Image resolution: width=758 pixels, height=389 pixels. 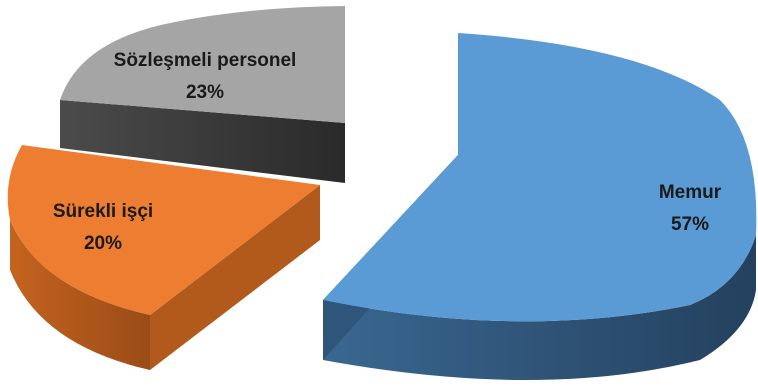 I want to click on slice-surekli-isci-right-face, so click(x=235, y=277).